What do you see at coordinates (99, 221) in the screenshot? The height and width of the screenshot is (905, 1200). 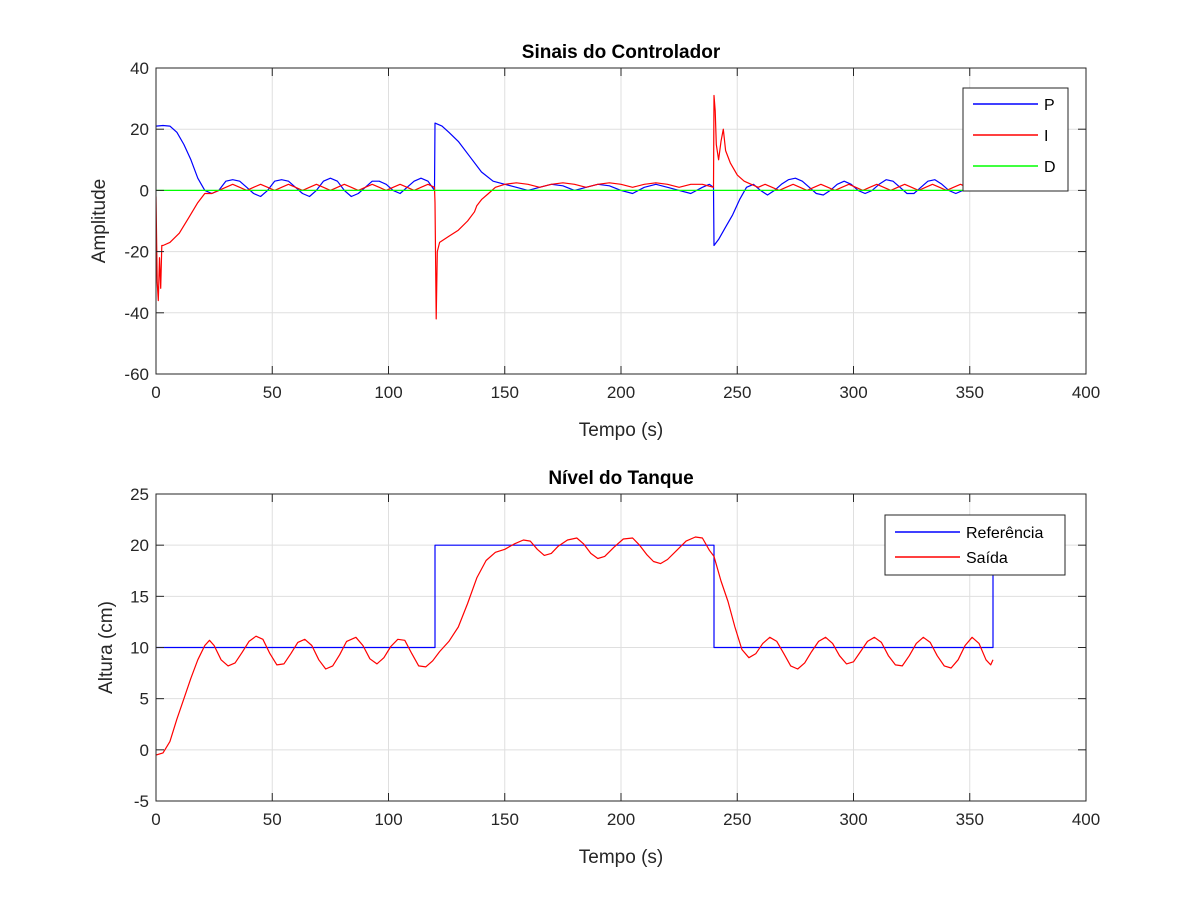 I see `y-axis-label: Amplitude` at bounding box center [99, 221].